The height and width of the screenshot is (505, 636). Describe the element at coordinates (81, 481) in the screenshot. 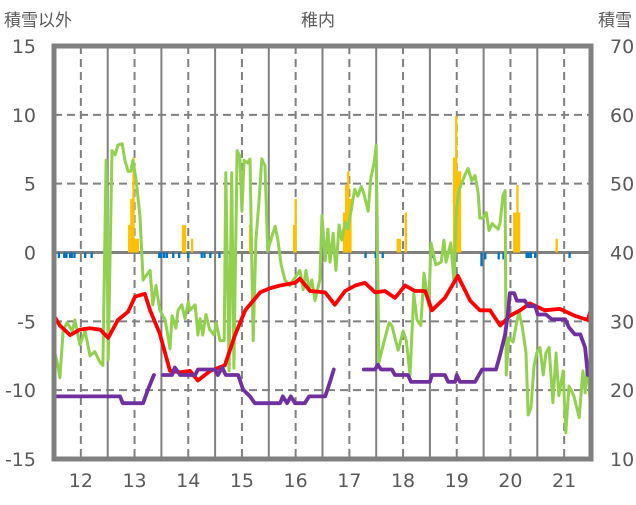

I see `x-tick-label: 12` at that location.